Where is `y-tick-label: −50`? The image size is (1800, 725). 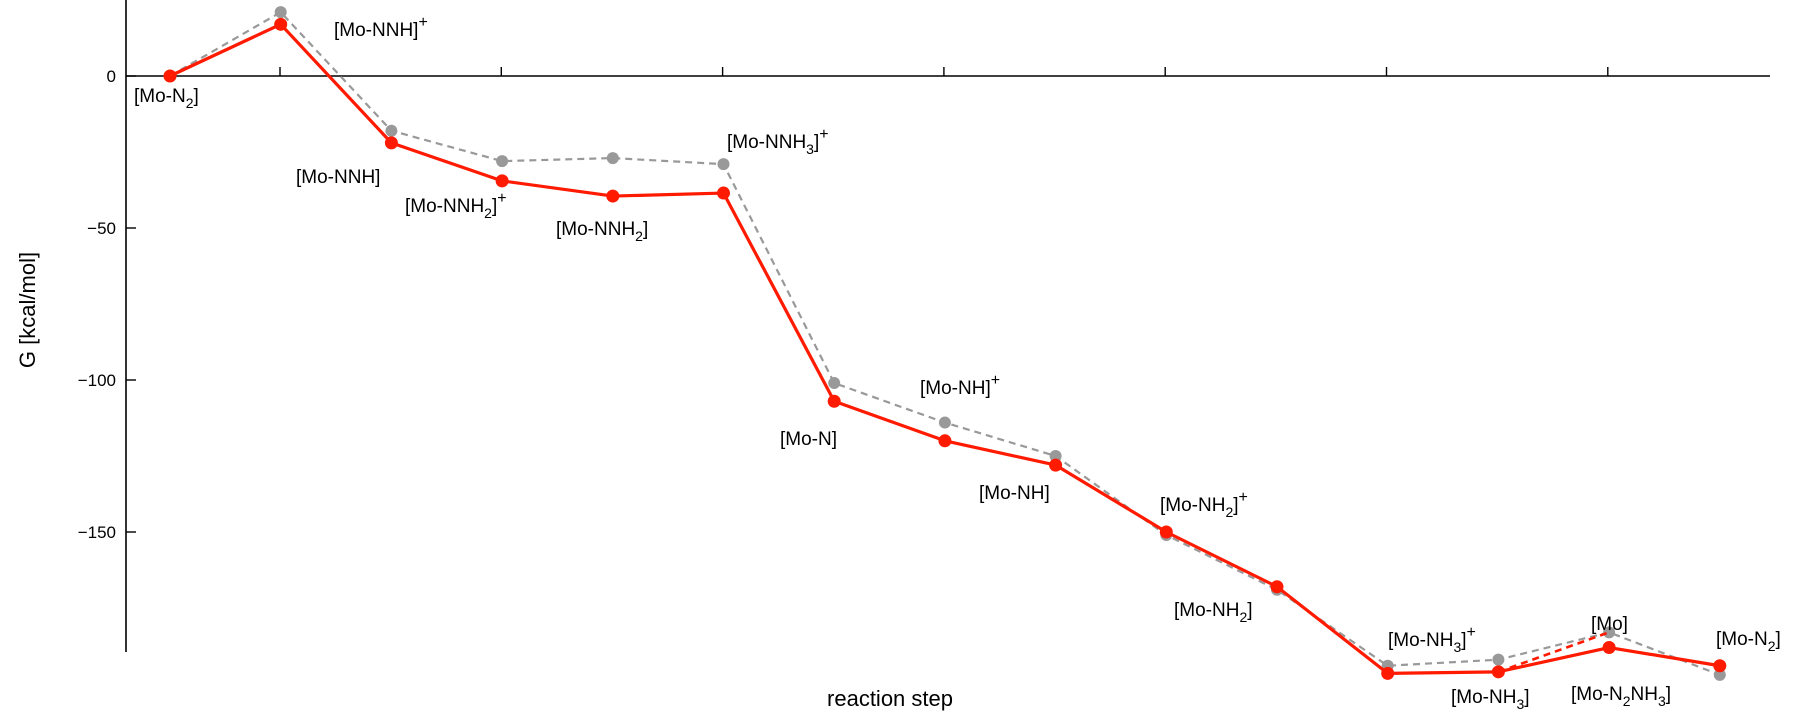 y-tick-label: −50 is located at coordinates (101, 228).